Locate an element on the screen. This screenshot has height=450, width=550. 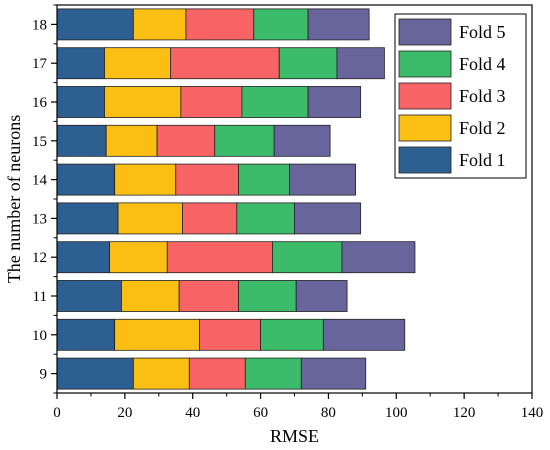
x-tick-label: 20 is located at coordinates (124, 413).